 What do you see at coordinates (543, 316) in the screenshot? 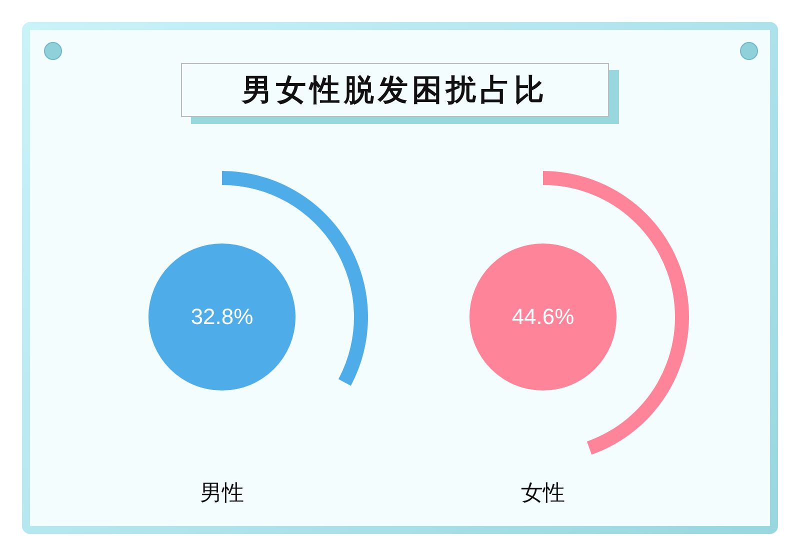
I see `data-label: 44.6%` at bounding box center [543, 316].